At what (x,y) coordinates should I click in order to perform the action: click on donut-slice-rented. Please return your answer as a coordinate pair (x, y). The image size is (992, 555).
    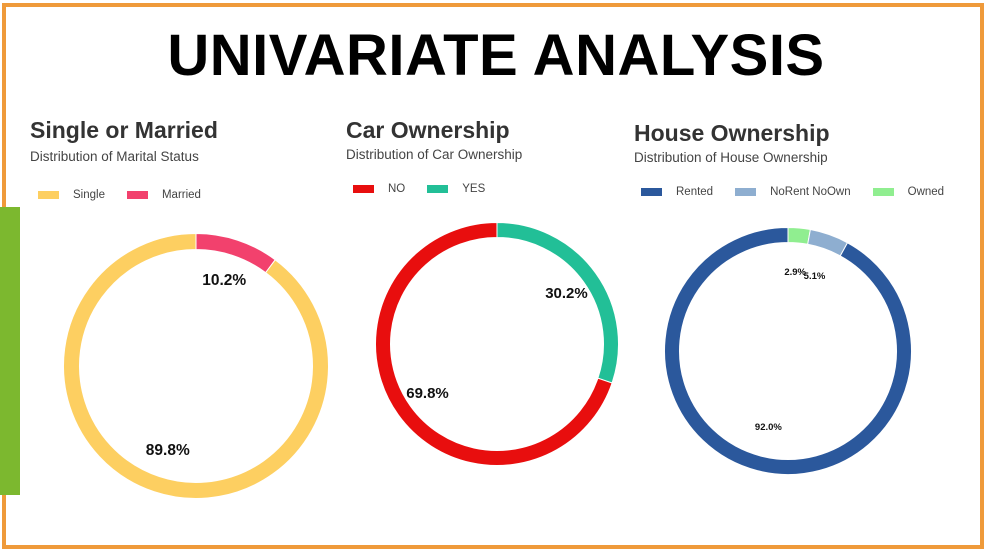
    Looking at the image, I should click on (788, 350).